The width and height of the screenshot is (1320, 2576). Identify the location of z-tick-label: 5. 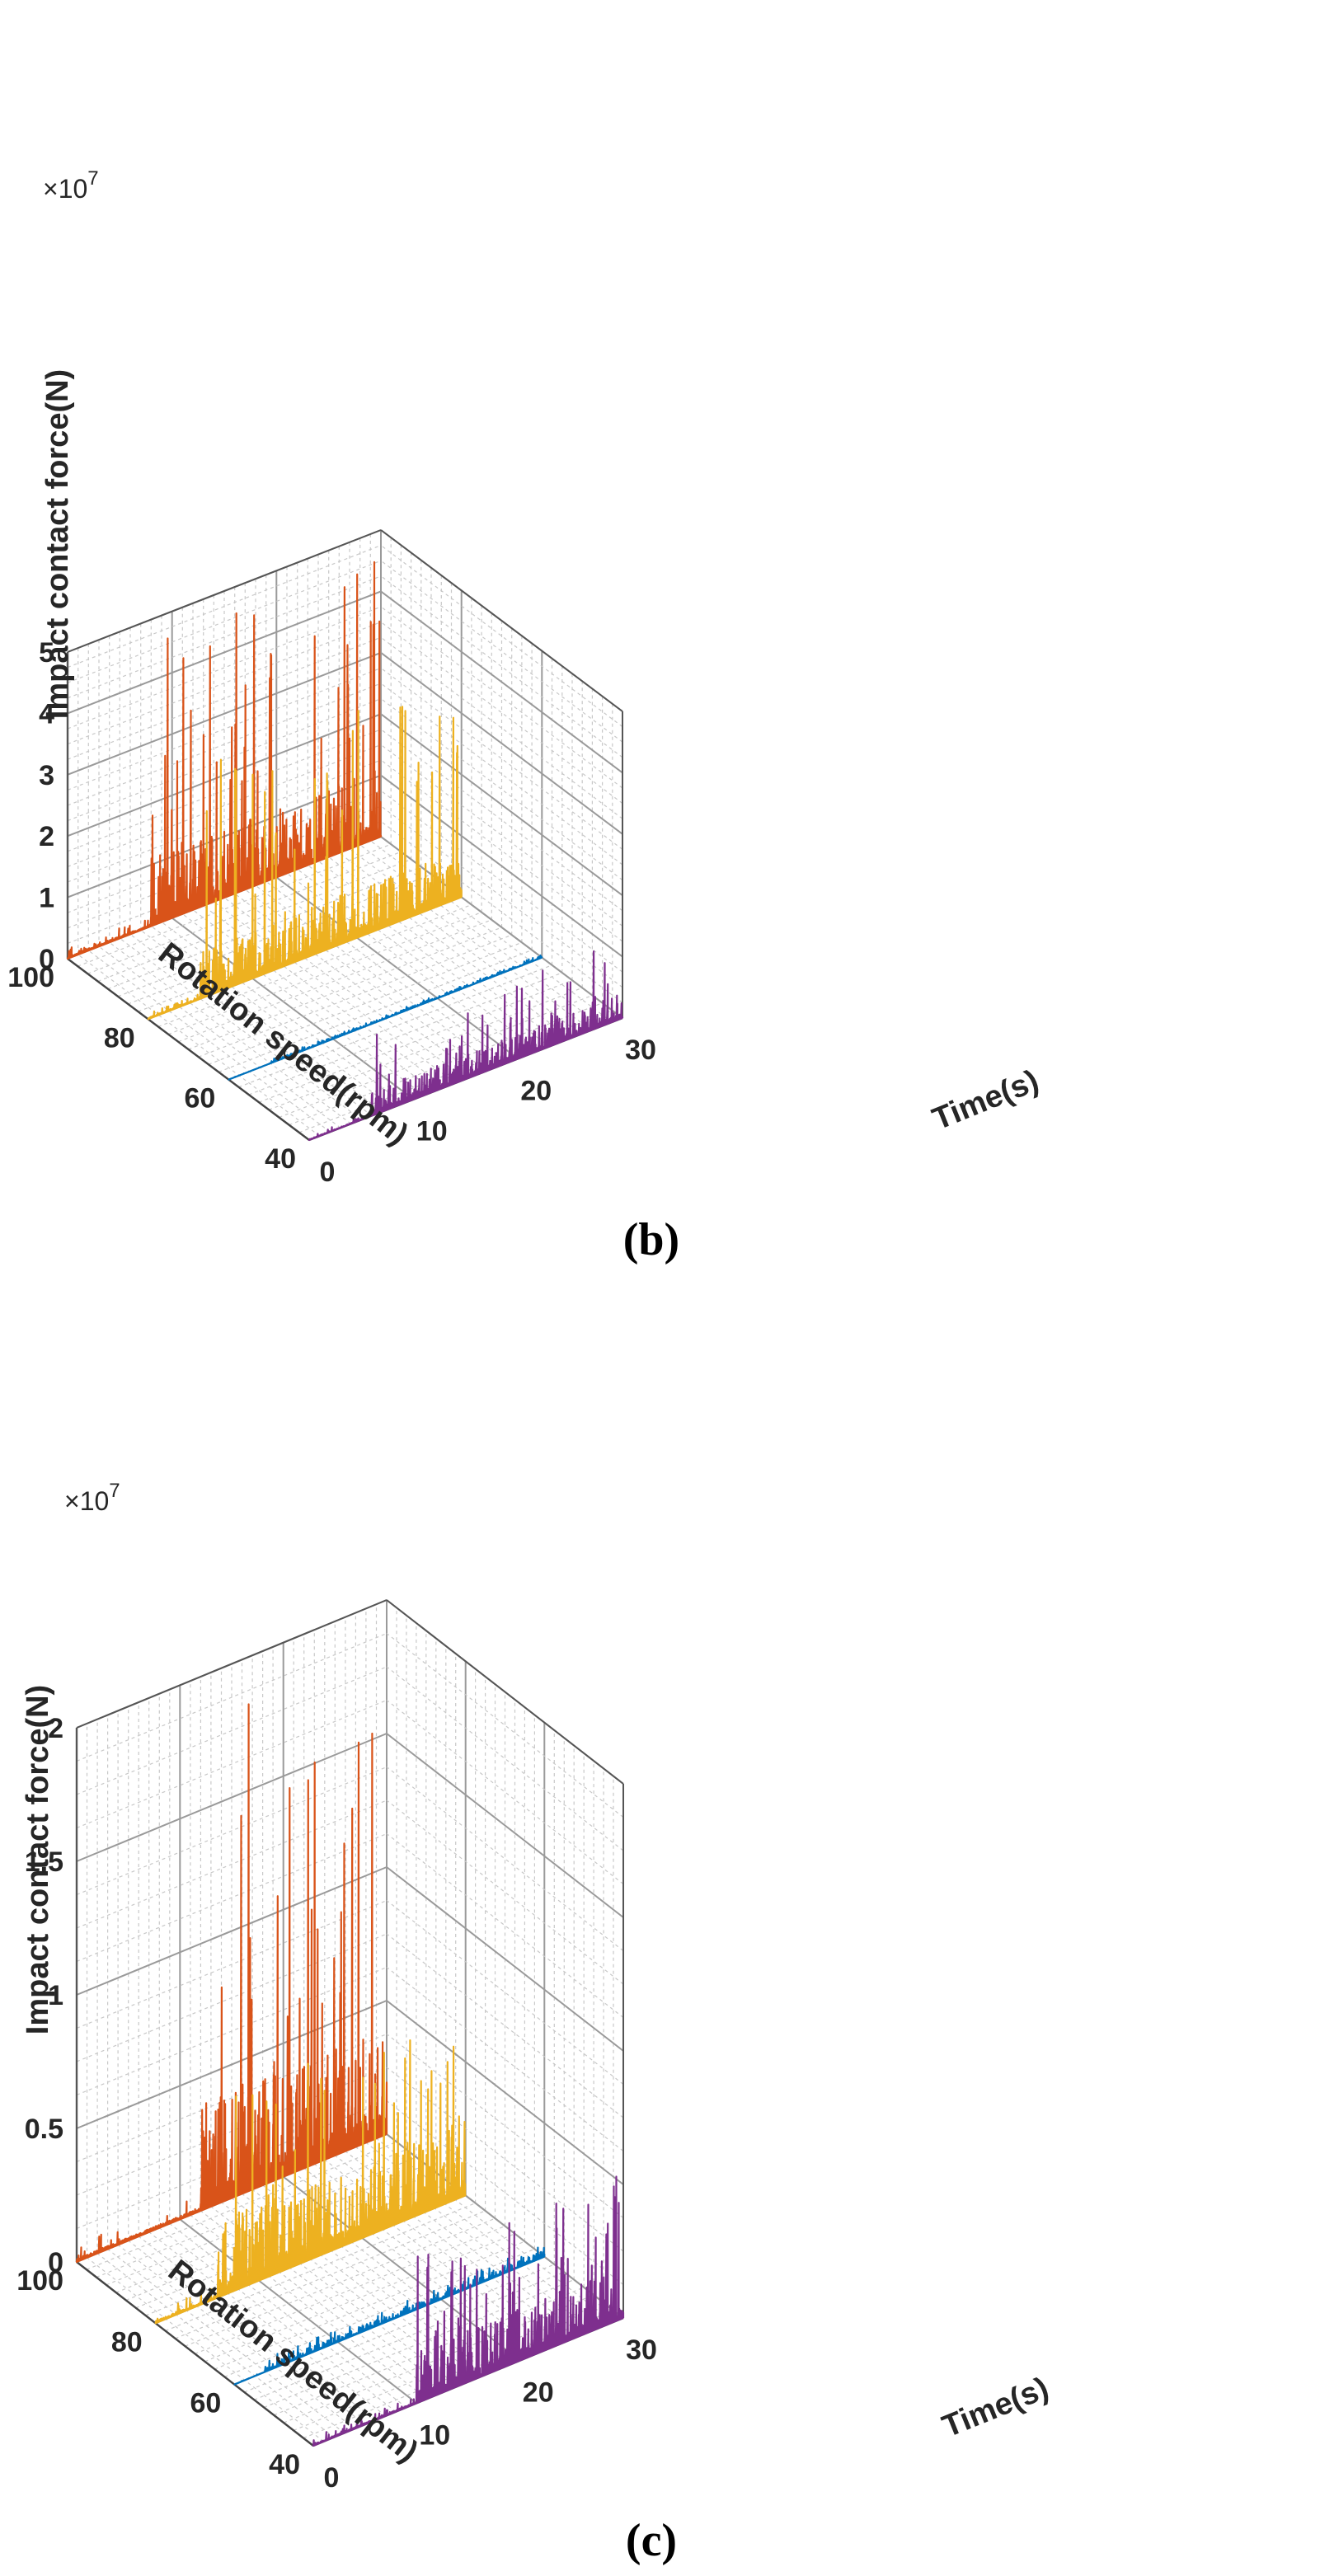
(46, 653).